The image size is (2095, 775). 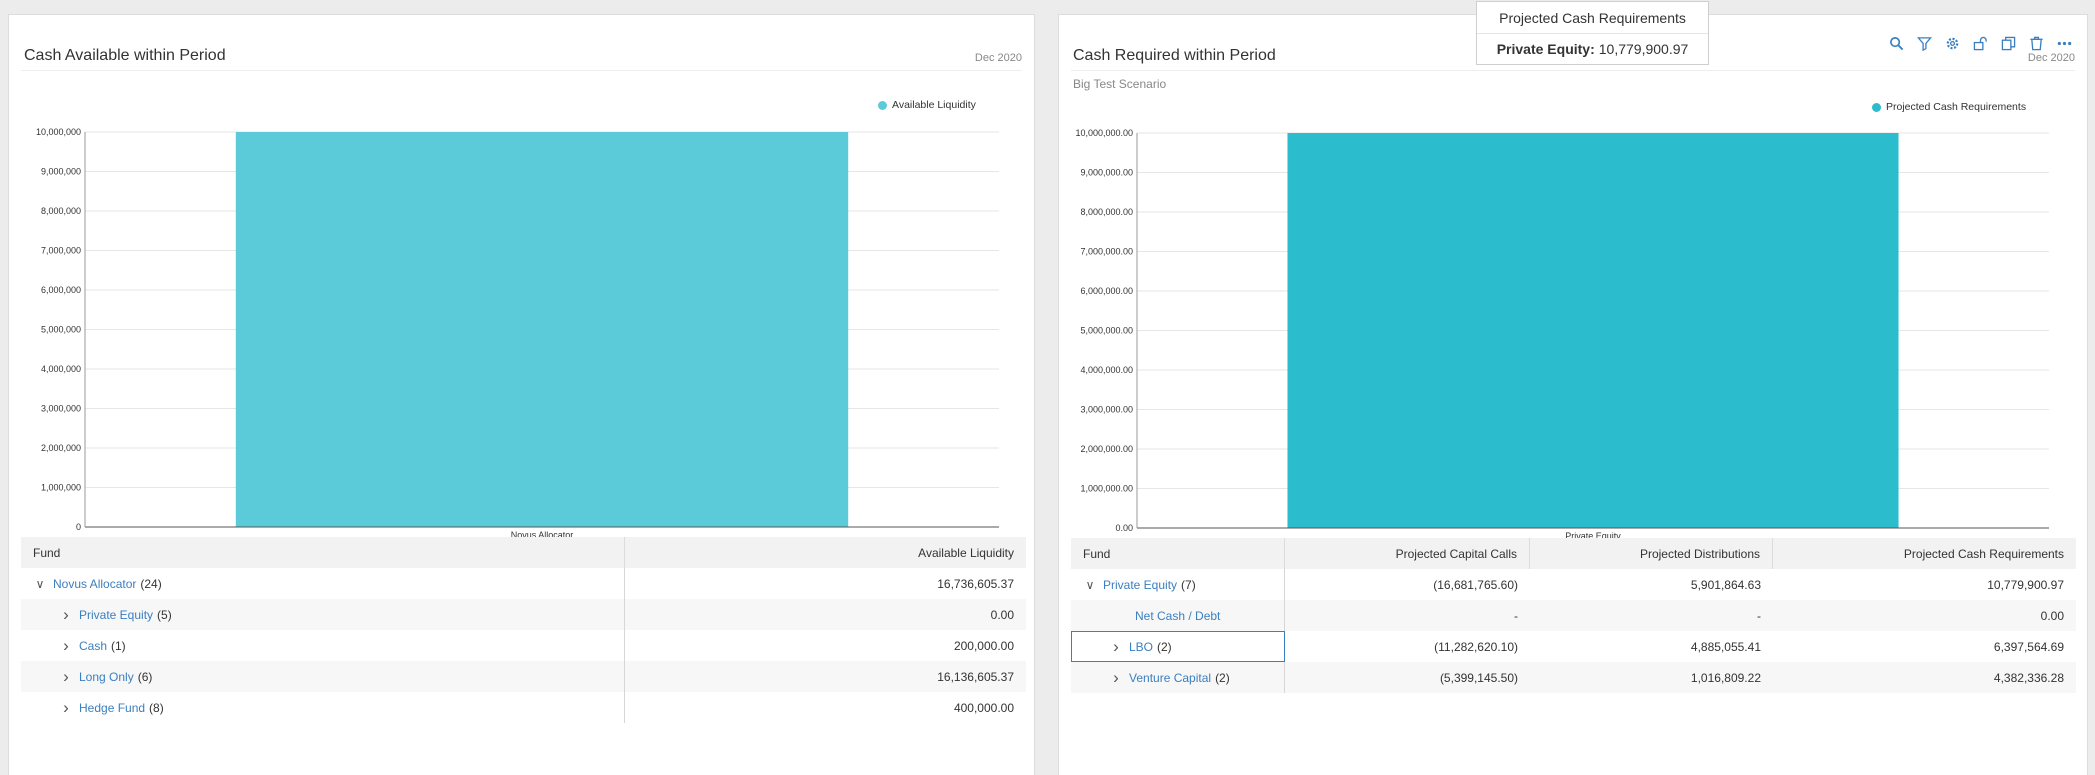 I want to click on fund-cell: › Venture Capital (2), so click(x=1178, y=677).